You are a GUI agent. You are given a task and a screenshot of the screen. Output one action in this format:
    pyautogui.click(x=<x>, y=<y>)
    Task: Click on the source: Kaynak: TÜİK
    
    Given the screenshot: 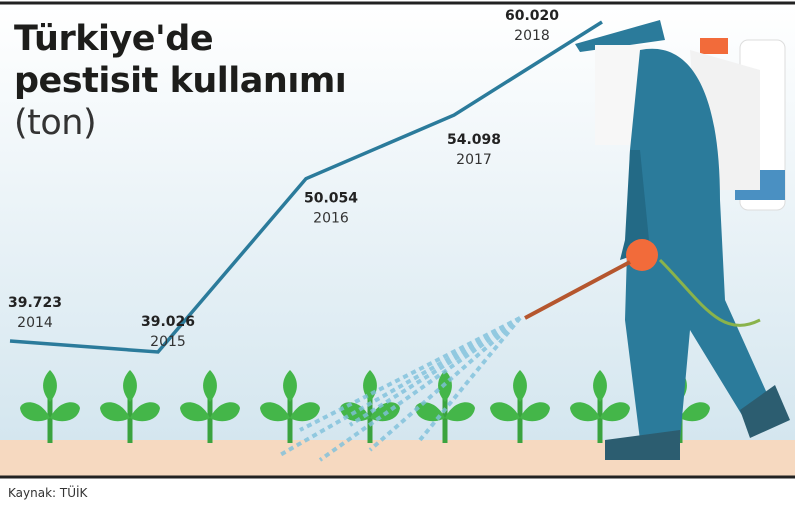 What is the action you would take?
    pyautogui.click(x=48, y=493)
    